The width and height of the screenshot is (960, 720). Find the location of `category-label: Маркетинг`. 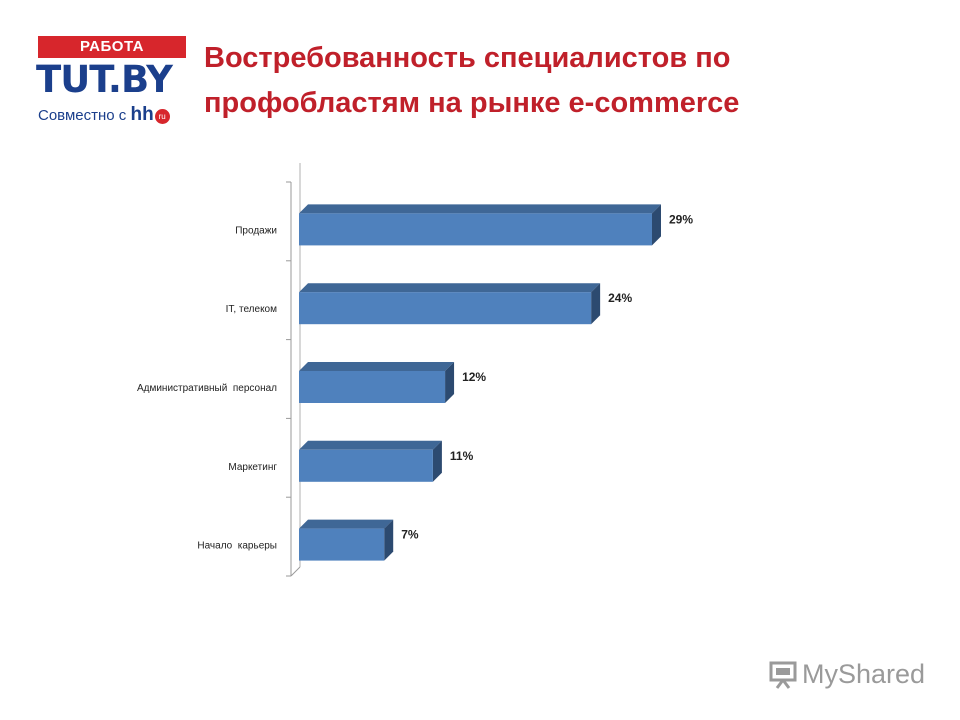

category-label: Маркетинг is located at coordinates (252, 467).